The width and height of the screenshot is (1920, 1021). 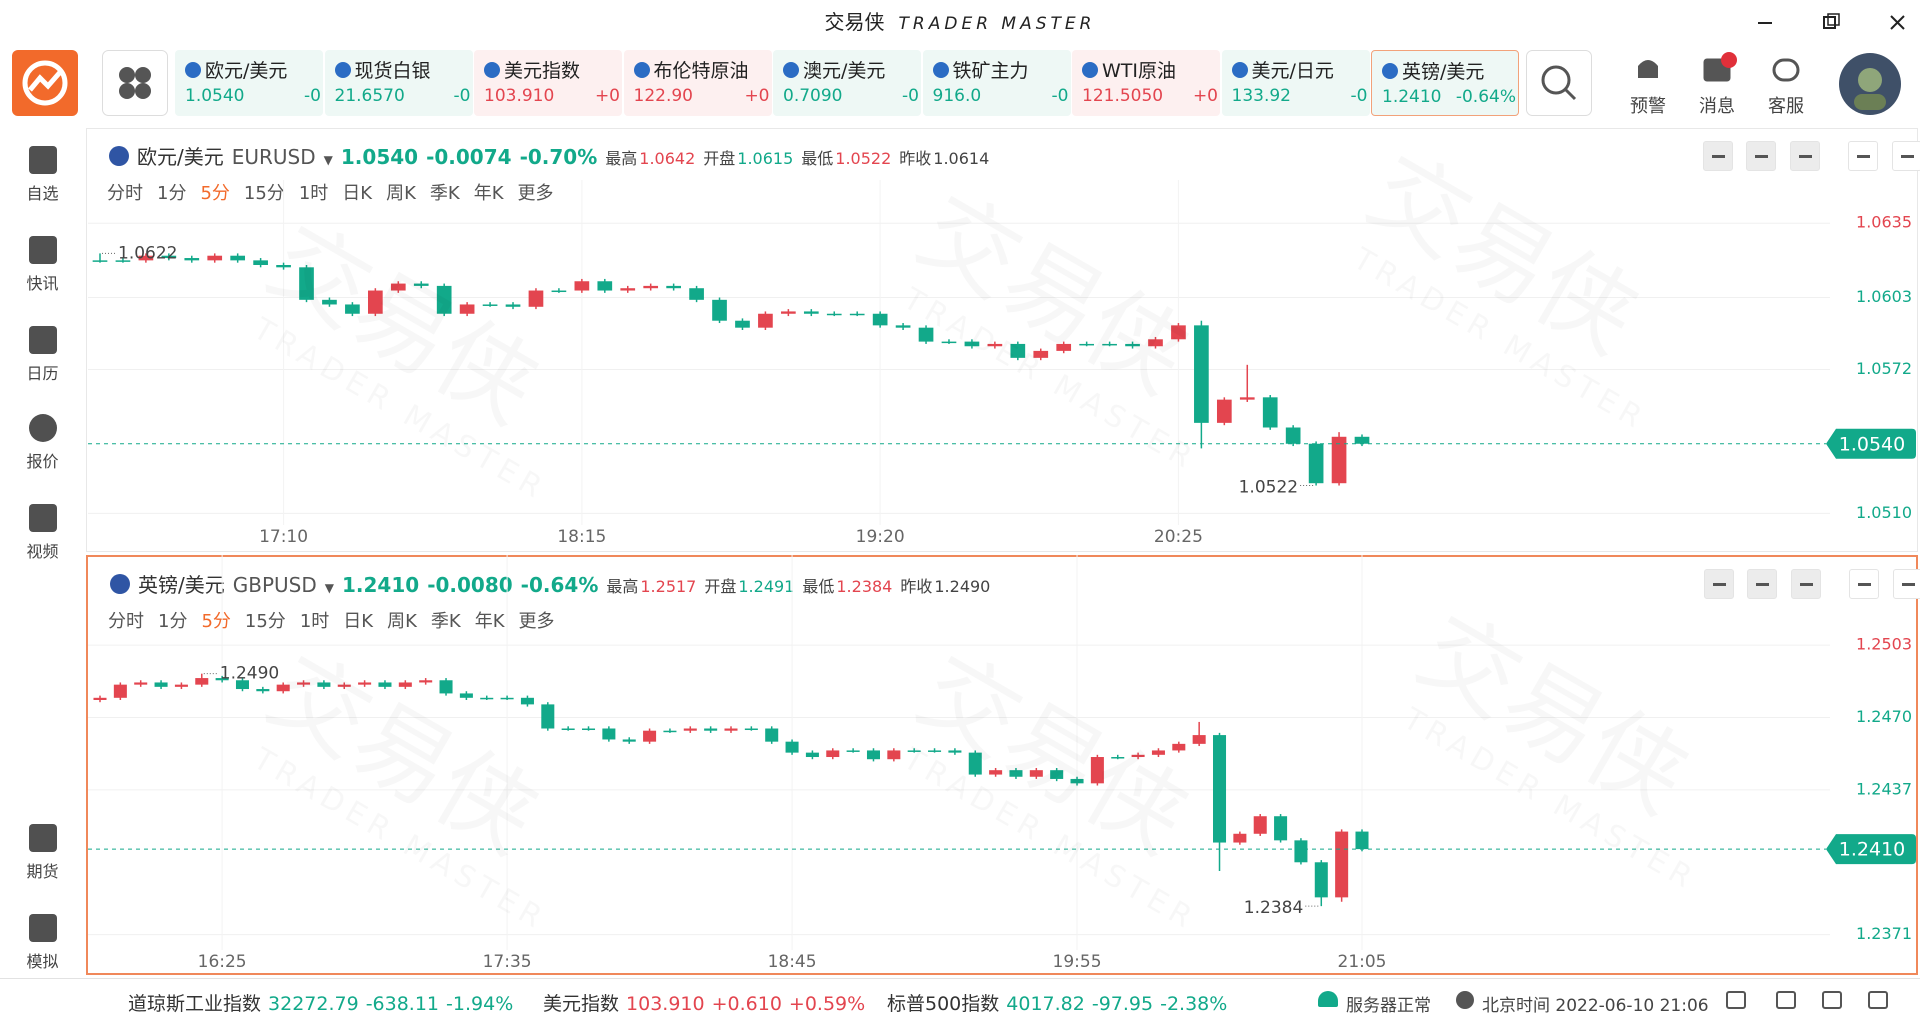 What do you see at coordinates (274, 585) in the screenshot?
I see `symbol-code: GBPUSD` at bounding box center [274, 585].